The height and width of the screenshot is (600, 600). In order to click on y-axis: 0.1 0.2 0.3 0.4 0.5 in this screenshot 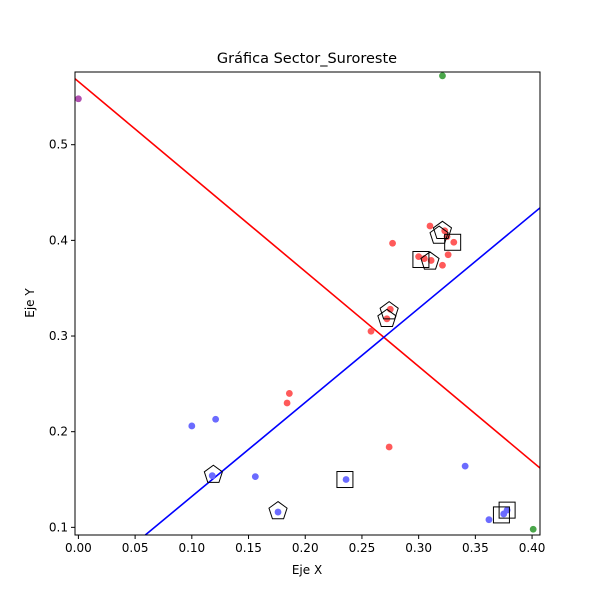, I will do `click(62, 336)`.